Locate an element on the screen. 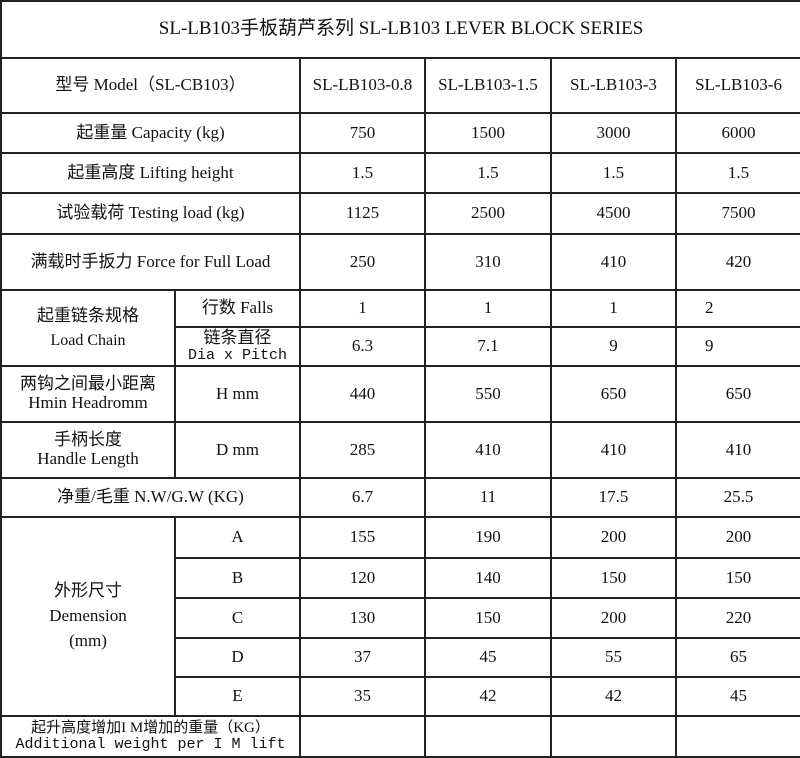 This screenshot has height=758, width=800. cell: 4500 is located at coordinates (613, 213).